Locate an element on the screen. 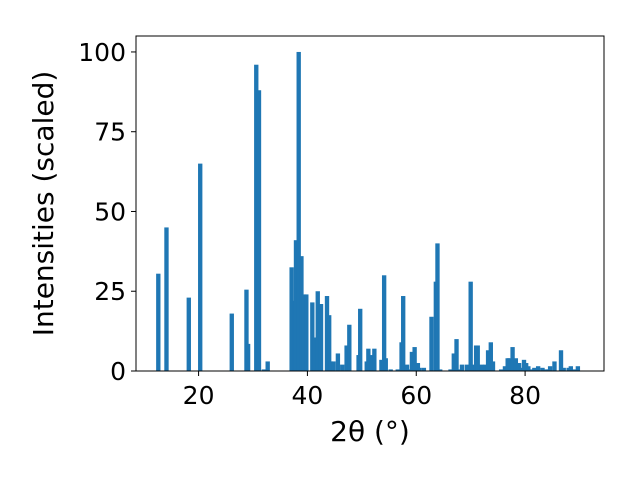  y-tick-label: 25 is located at coordinates (110, 291).